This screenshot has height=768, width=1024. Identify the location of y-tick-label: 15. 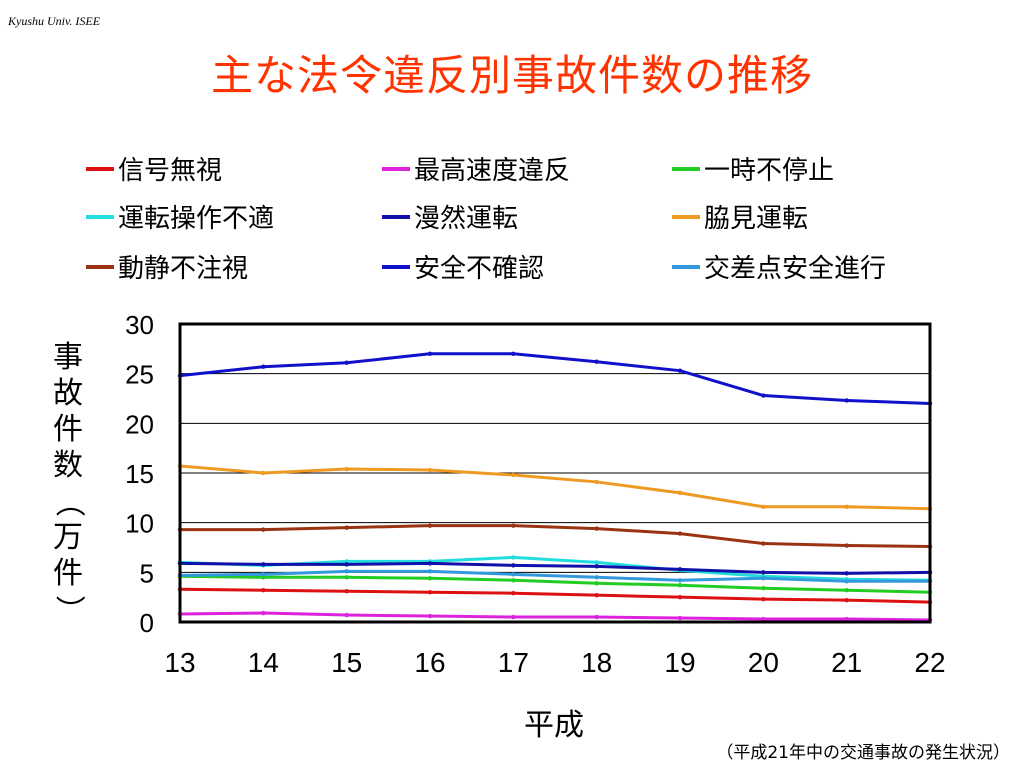
(139, 474).